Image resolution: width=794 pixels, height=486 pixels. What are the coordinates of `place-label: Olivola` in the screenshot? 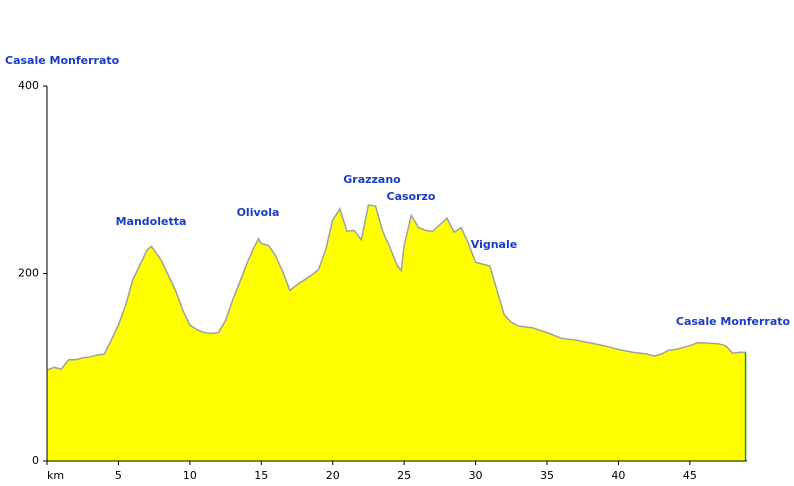 It's located at (258, 212).